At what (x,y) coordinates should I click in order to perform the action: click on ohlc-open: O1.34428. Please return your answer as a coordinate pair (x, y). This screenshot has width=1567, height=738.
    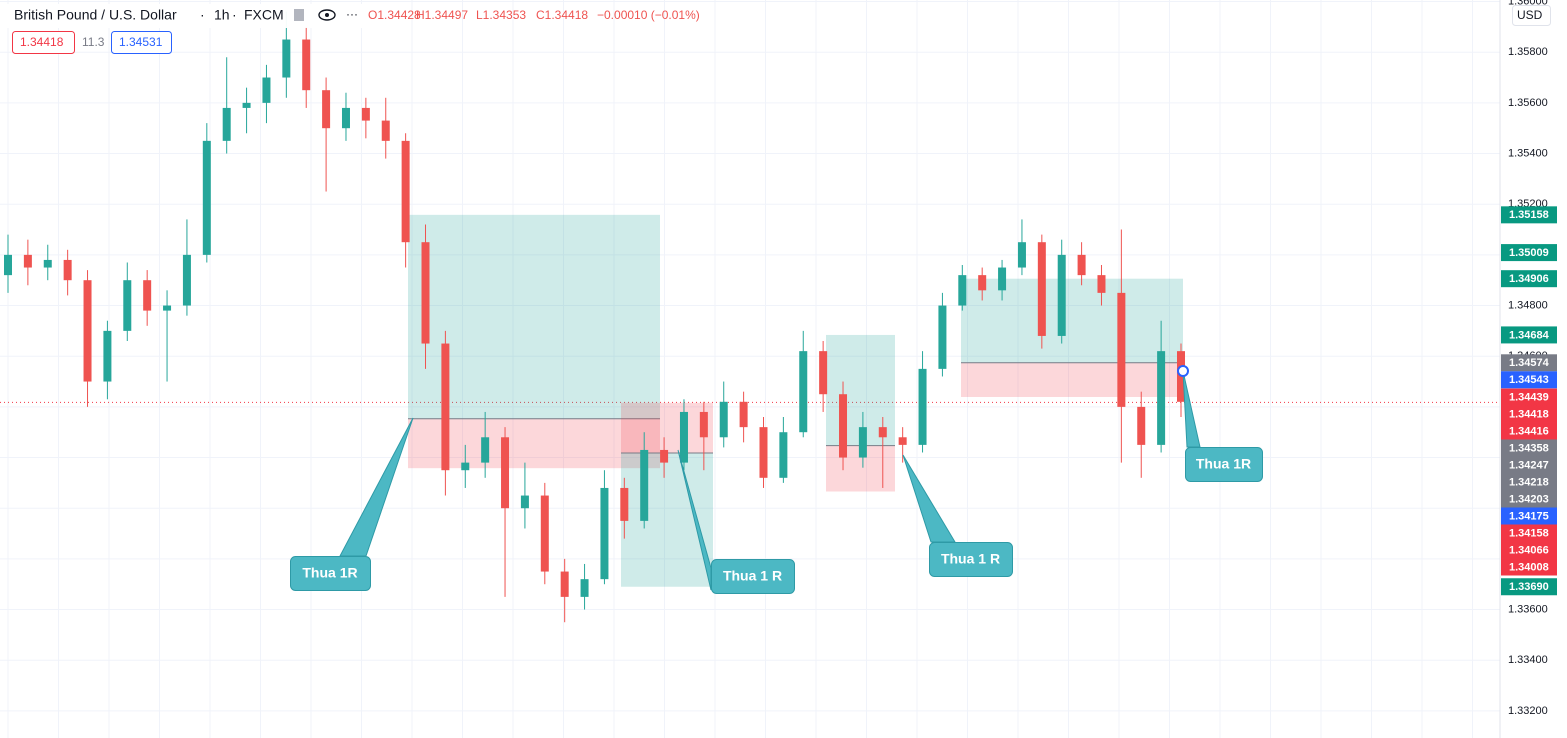
    Looking at the image, I should click on (394, 15).